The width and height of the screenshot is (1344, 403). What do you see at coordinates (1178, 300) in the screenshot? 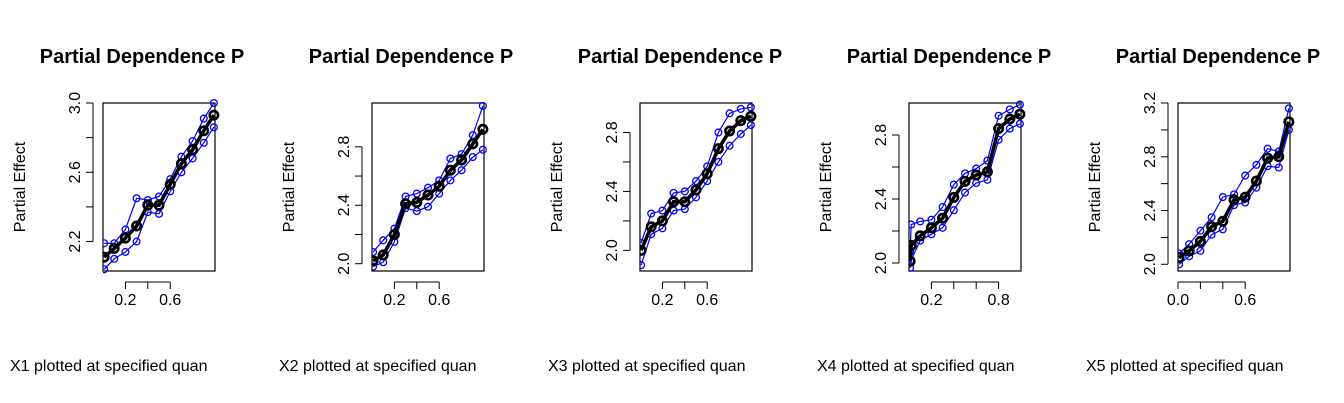
I see `x-tick-label: 0.0` at bounding box center [1178, 300].